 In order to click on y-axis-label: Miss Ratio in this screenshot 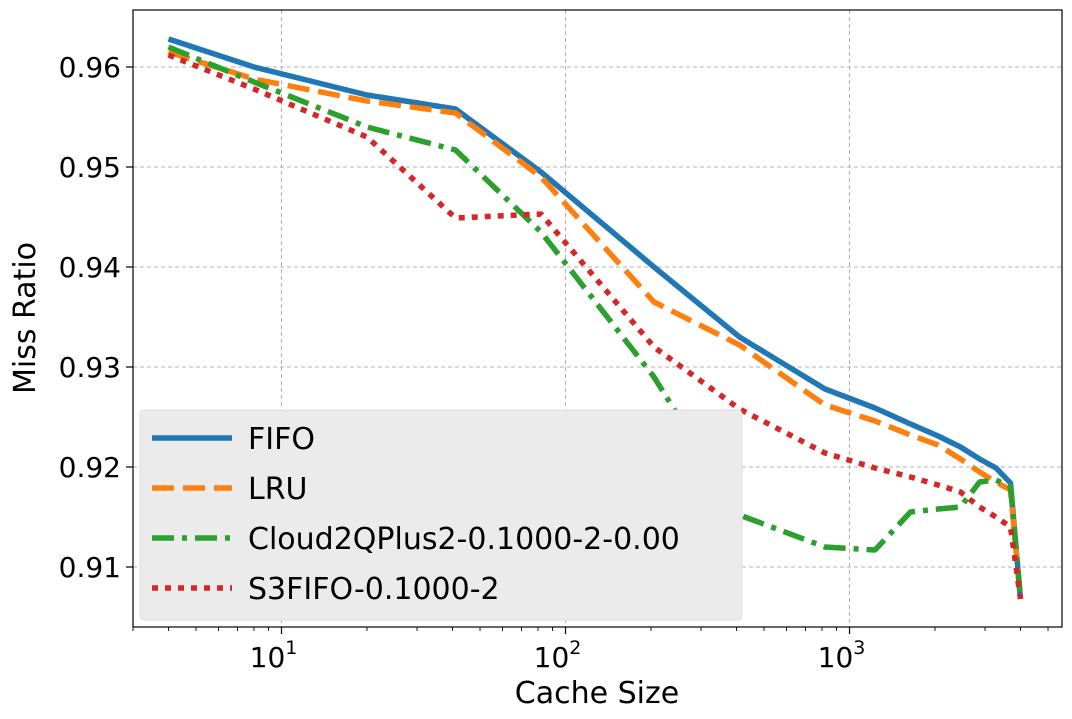, I will do `click(25, 318)`.